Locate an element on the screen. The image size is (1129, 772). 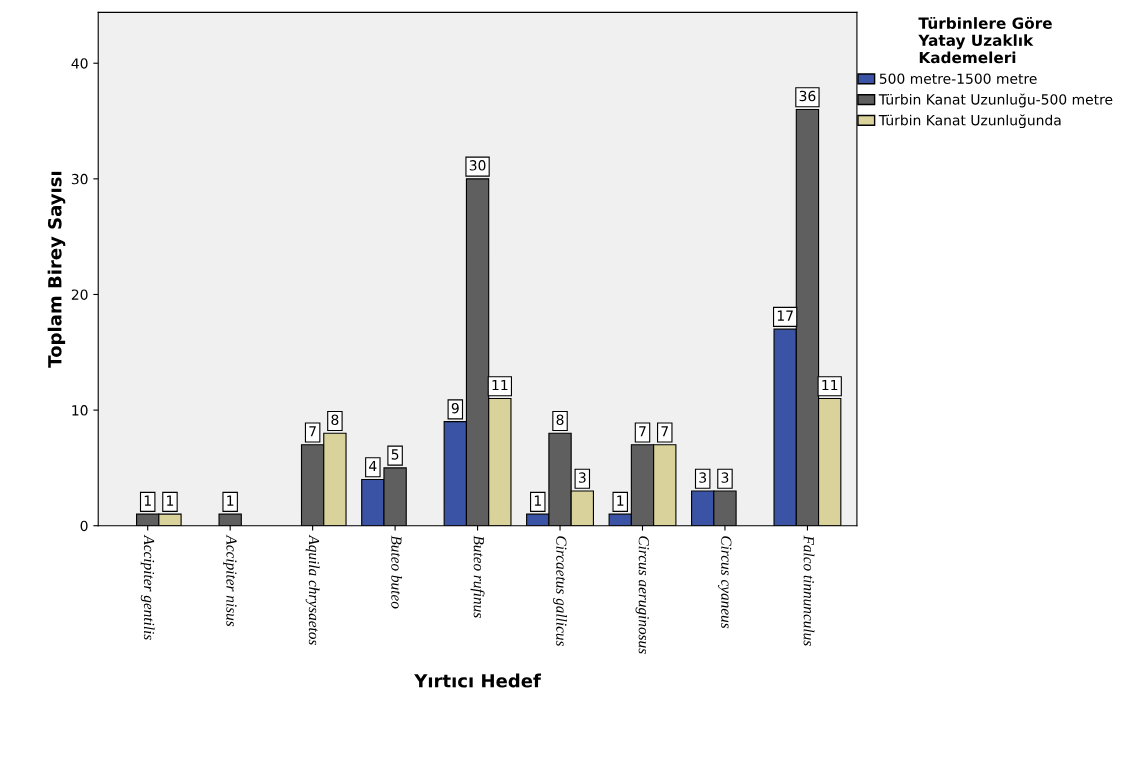
legend-title: Türbinlere Göre Yatay Uzaklık Kademeleri is located at coordinates (985, 40).